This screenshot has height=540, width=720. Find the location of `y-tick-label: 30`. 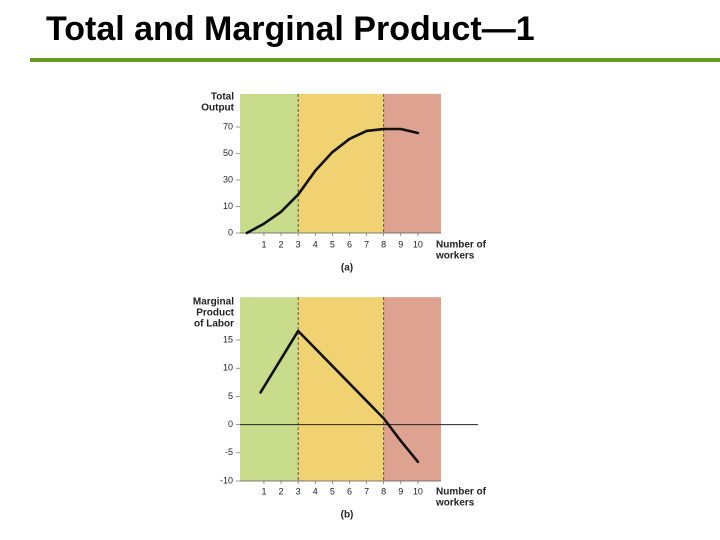

y-tick-label: 30 is located at coordinates (228, 179).